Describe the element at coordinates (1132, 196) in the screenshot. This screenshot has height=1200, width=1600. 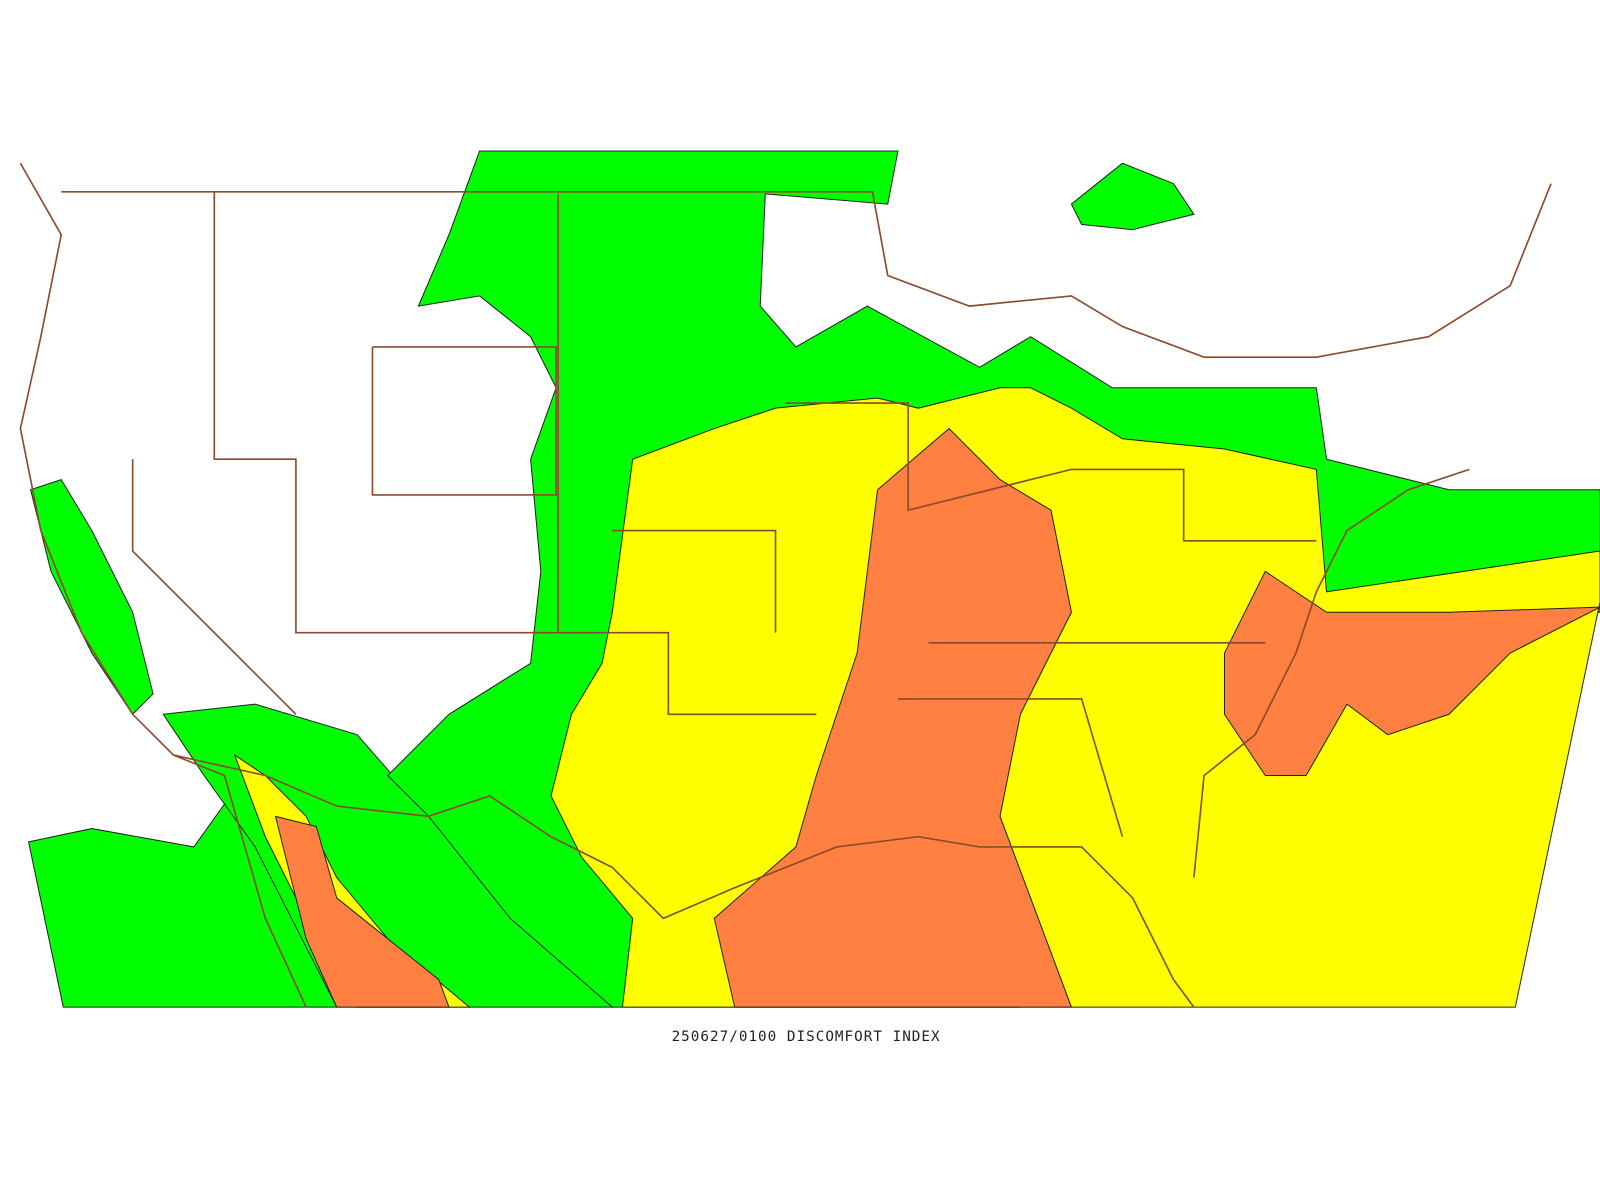
I see `green-zone-north` at that location.